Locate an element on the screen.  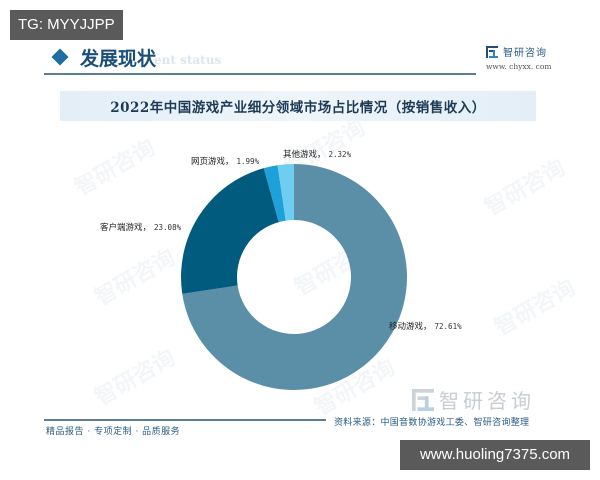
label-percent: 1.99% is located at coordinates (248, 161).